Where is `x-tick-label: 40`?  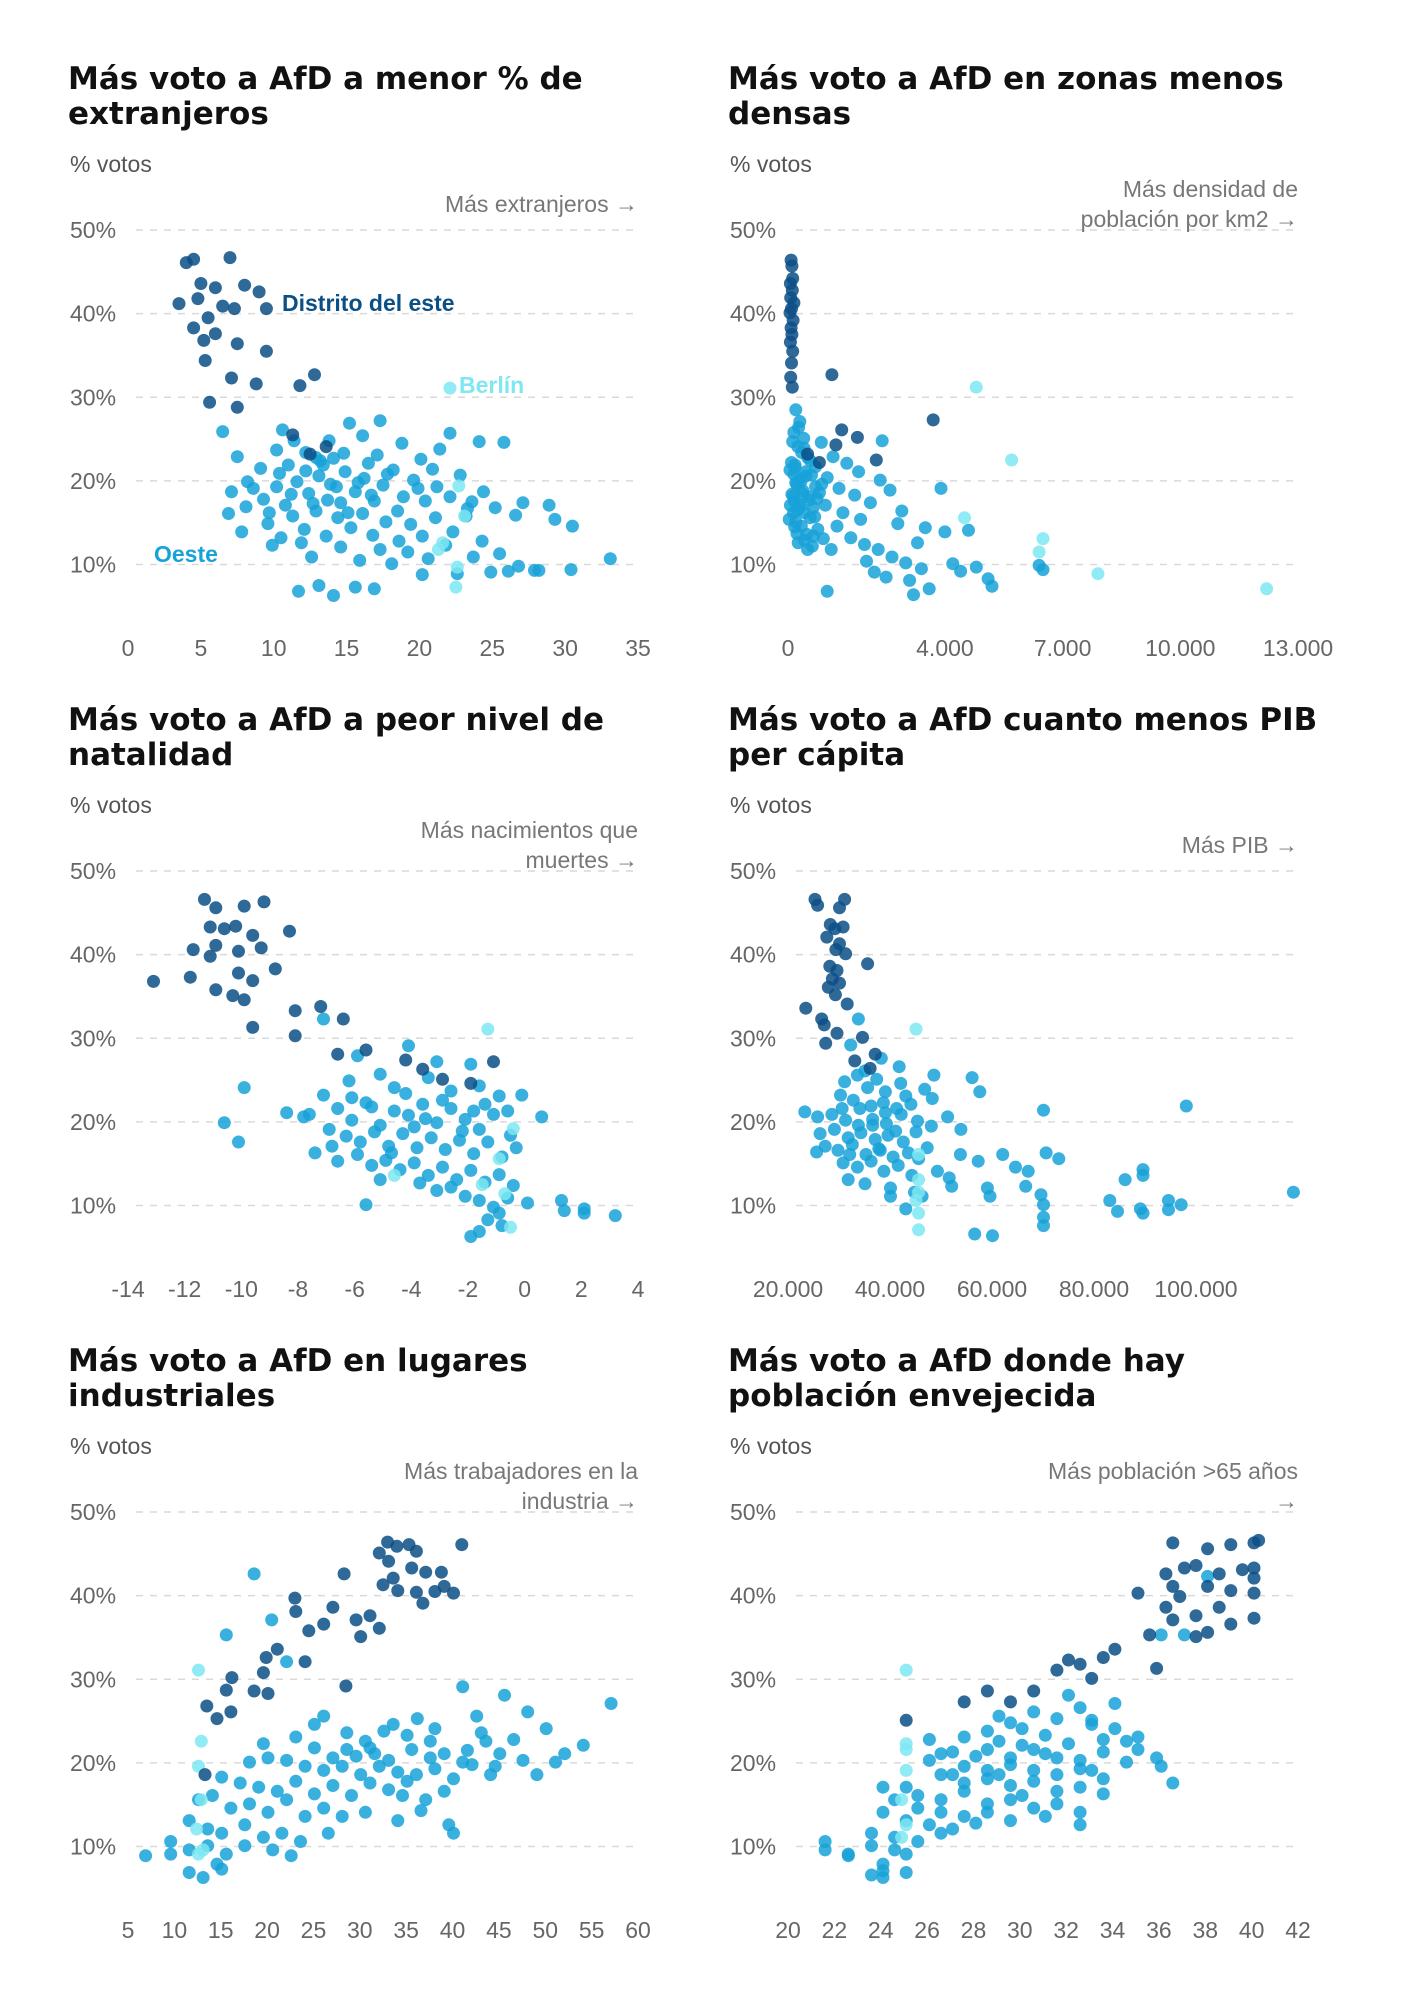 x-tick-label: 40 is located at coordinates (1252, 1930).